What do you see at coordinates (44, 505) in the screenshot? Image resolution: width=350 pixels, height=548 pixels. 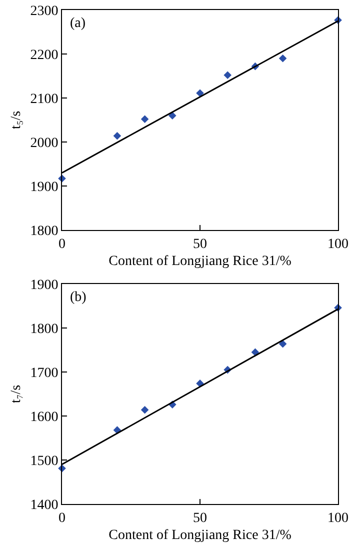 I see `y-tick-label: 1400` at bounding box center [44, 505].